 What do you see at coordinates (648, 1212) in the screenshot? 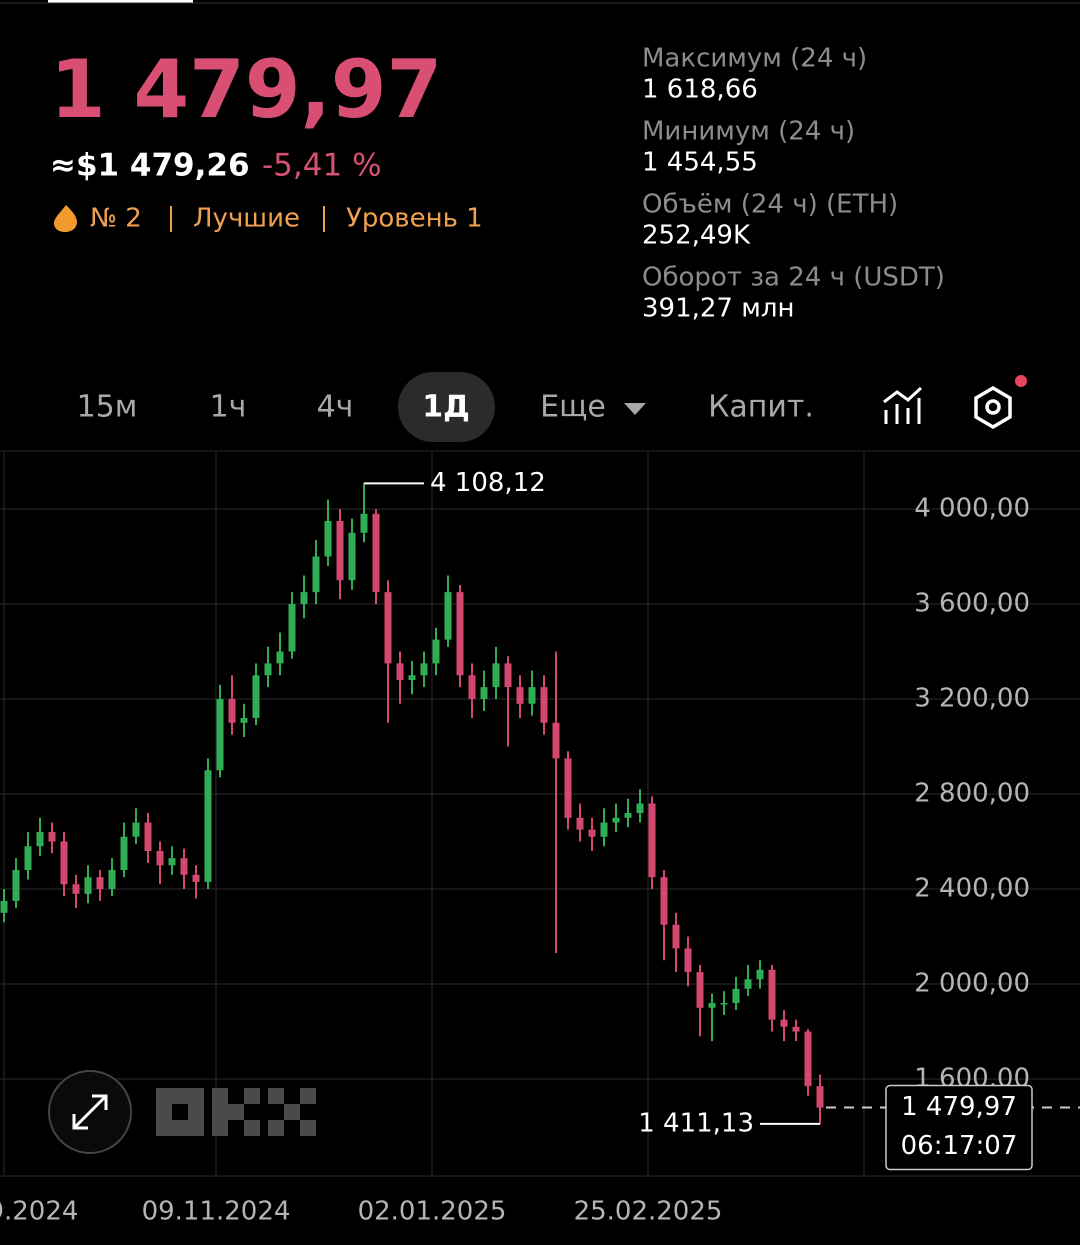
I see `x-tick-label: 25.02.2025` at bounding box center [648, 1212].